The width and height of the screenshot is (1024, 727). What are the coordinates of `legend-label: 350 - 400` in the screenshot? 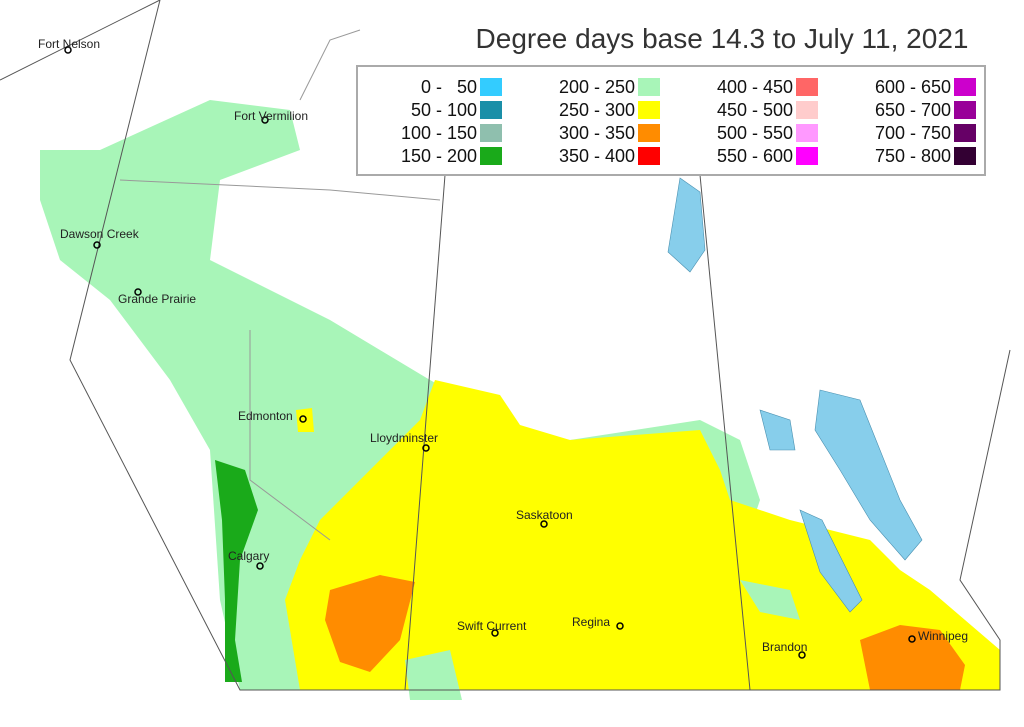 It's located at (597, 156).